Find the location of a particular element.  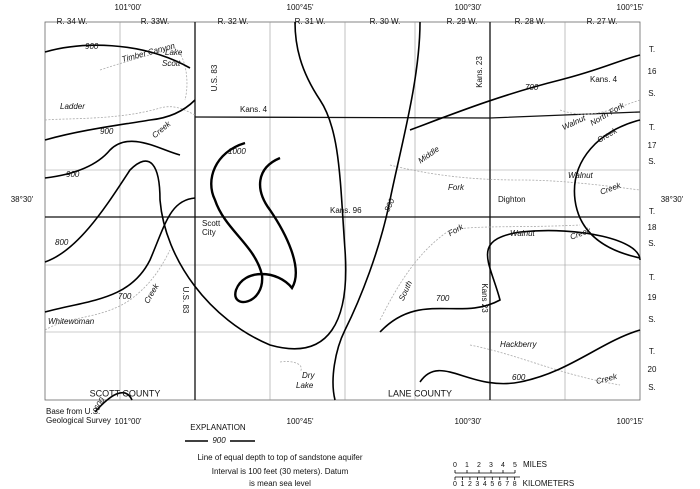

road-label: Kans. 96 is located at coordinates (346, 210).